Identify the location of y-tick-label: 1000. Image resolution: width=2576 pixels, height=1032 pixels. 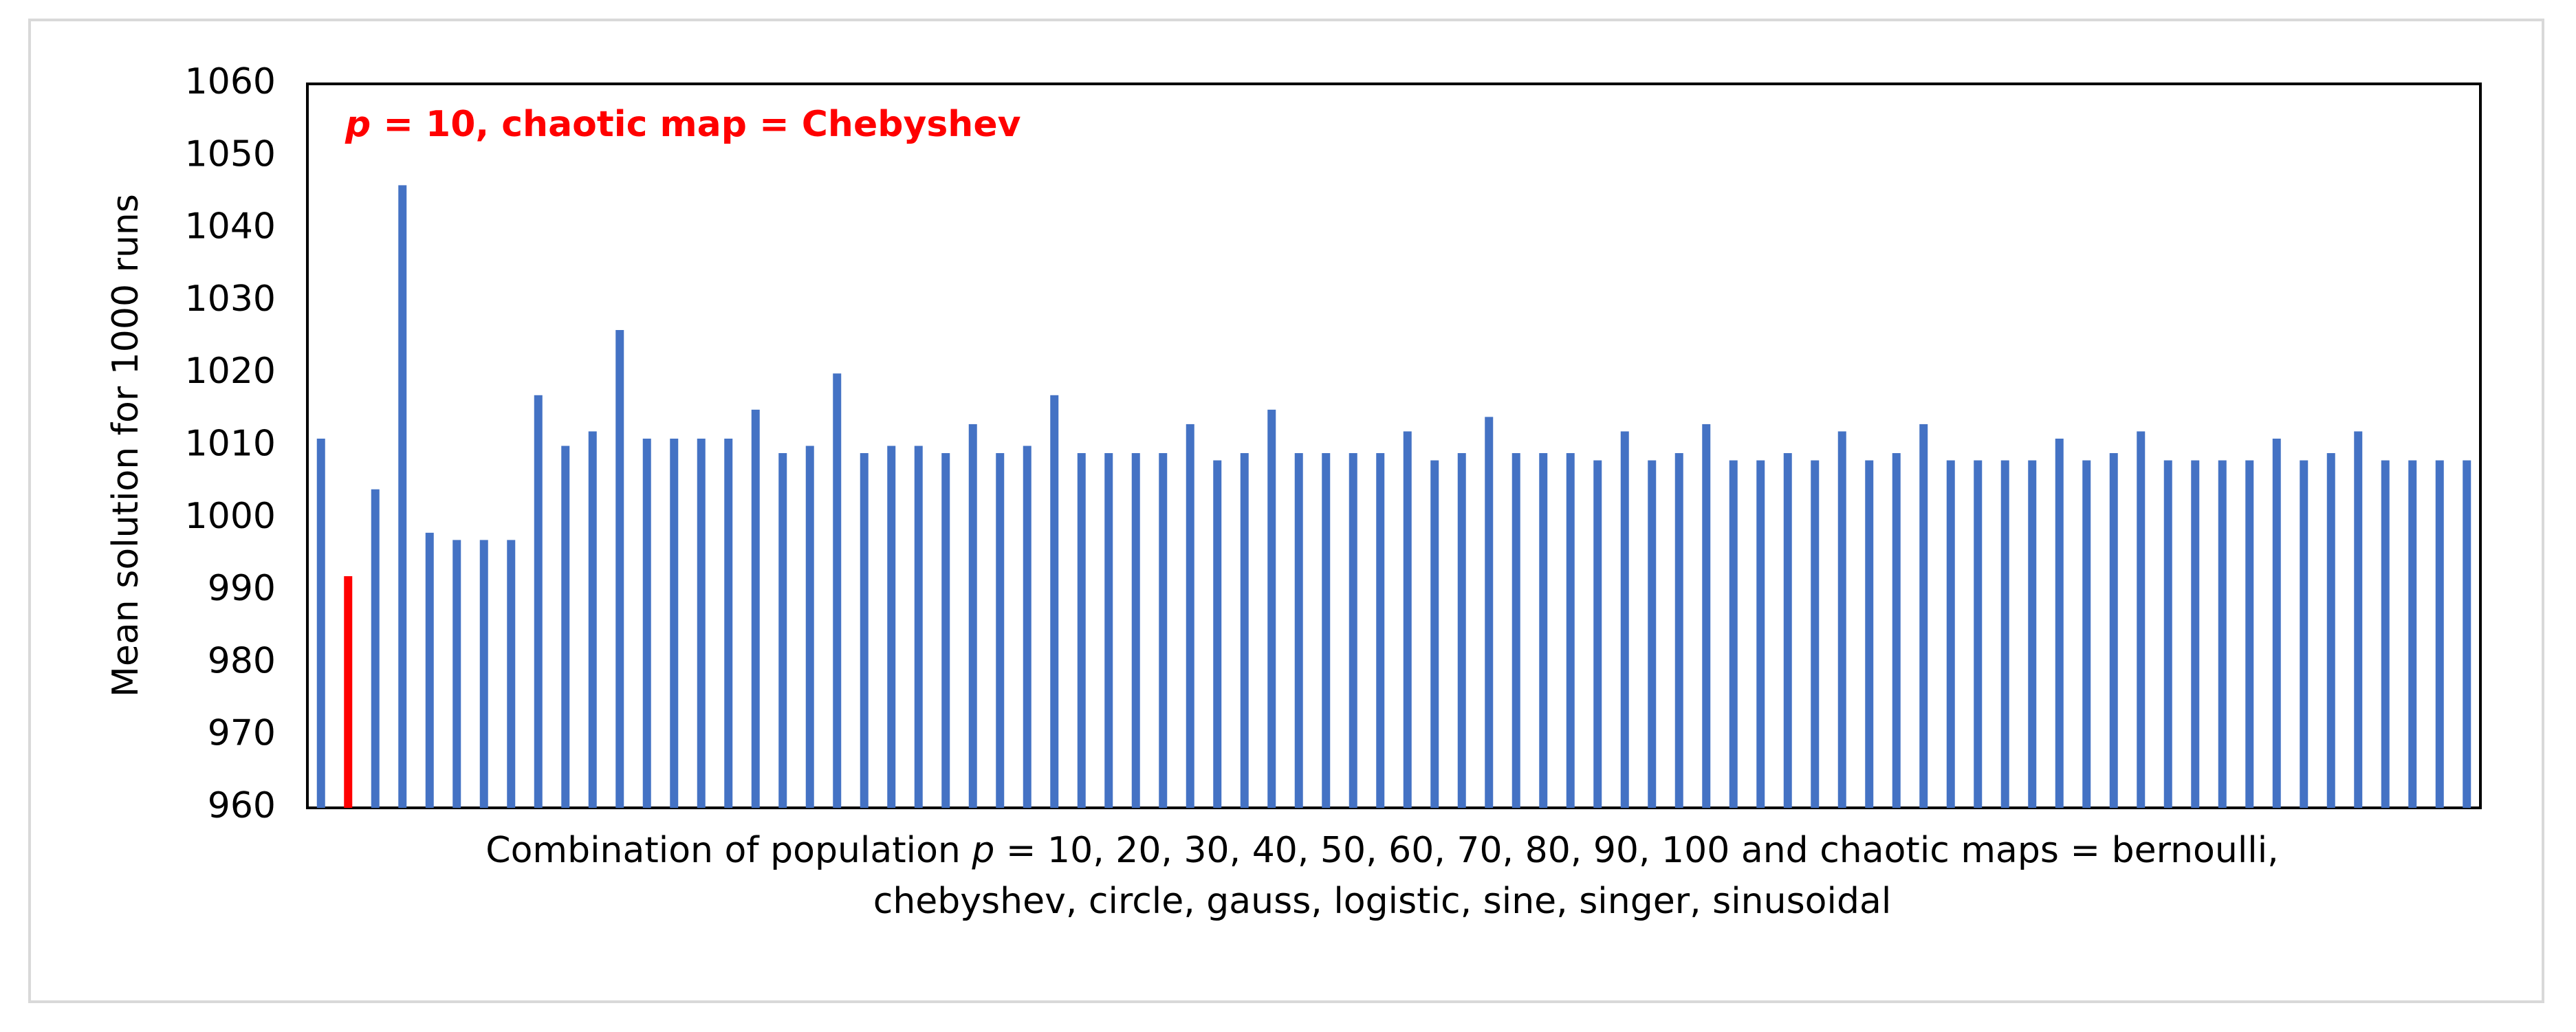
(230, 516).